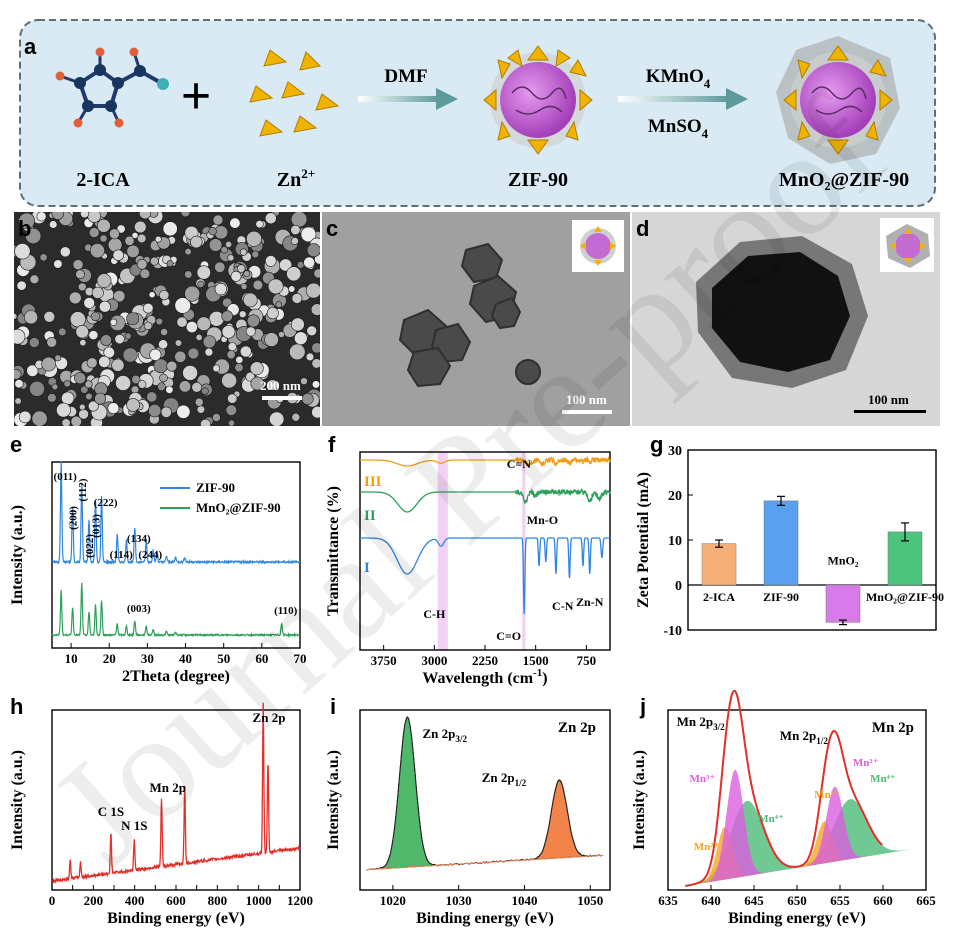  What do you see at coordinates (459, 900) in the screenshot?
I see `x-tick-label: 1030` at bounding box center [459, 900].